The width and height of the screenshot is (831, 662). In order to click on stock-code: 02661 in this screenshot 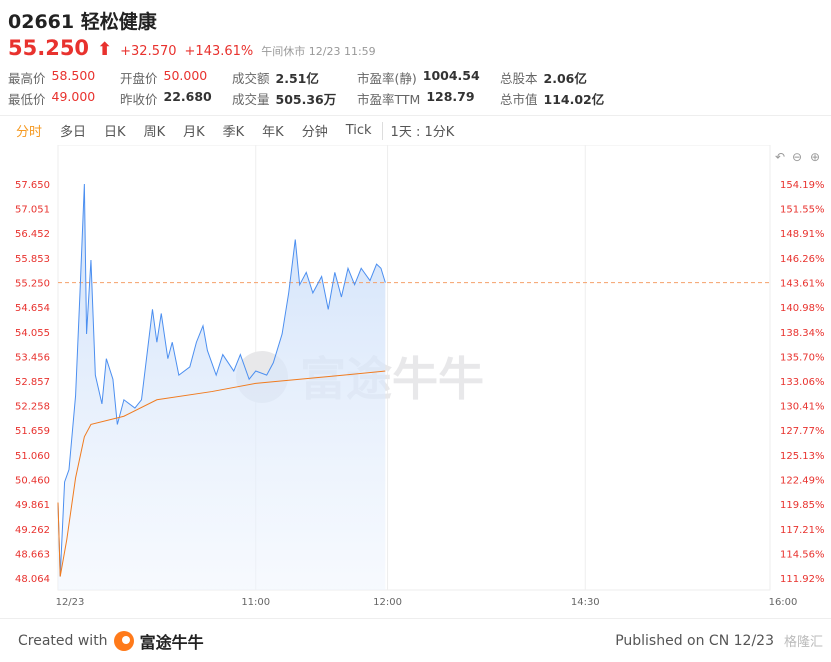, I will do `click(41, 22)`.